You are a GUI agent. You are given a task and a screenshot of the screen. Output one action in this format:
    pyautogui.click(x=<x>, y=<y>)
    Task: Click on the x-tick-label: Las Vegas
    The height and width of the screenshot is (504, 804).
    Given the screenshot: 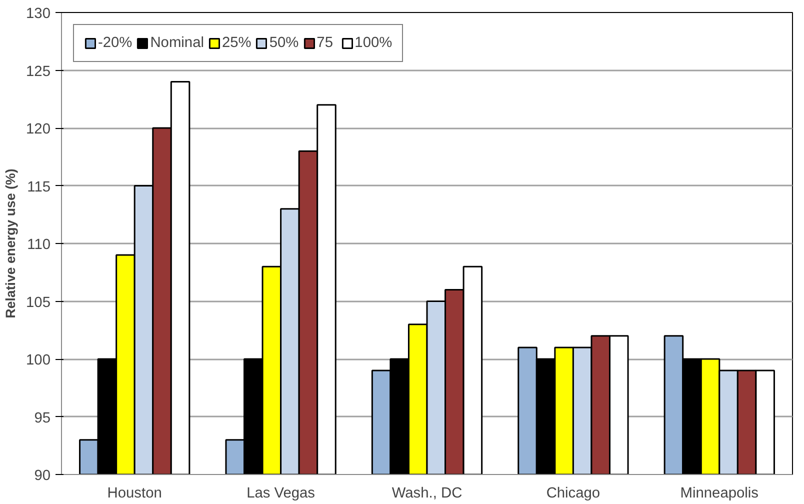 What is the action you would take?
    pyautogui.click(x=281, y=494)
    